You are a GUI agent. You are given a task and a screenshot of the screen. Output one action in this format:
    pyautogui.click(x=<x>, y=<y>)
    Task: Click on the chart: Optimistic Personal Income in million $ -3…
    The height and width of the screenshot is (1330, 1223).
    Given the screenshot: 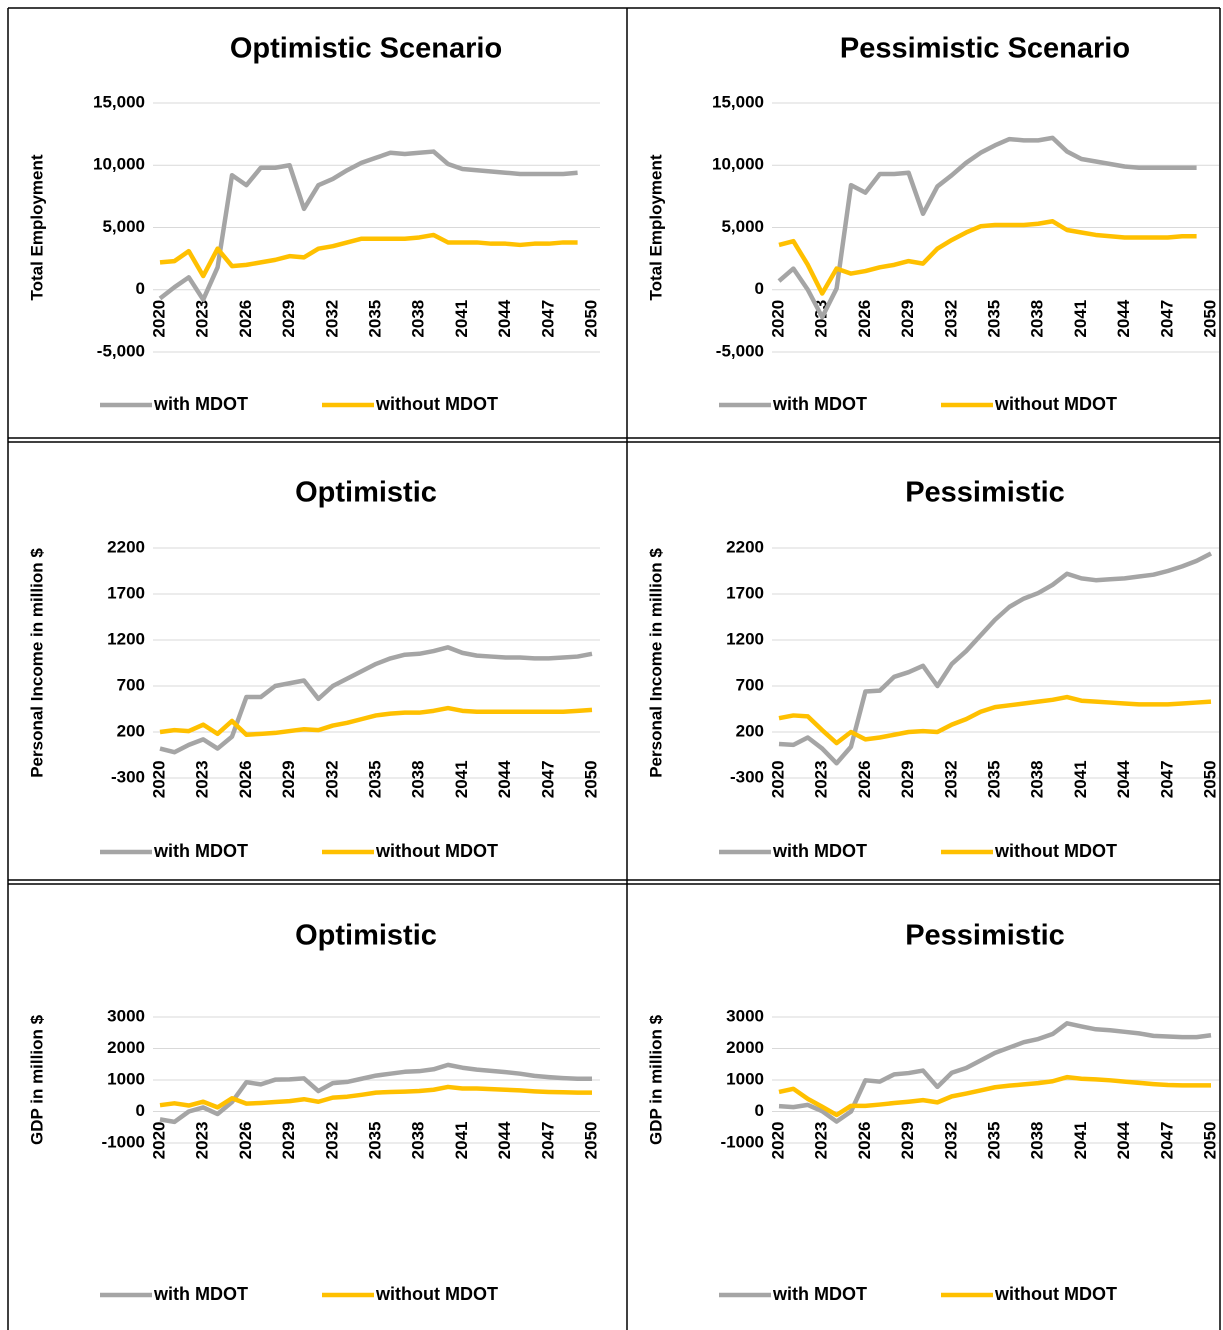 What is the action you would take?
    pyautogui.click(x=313, y=669)
    